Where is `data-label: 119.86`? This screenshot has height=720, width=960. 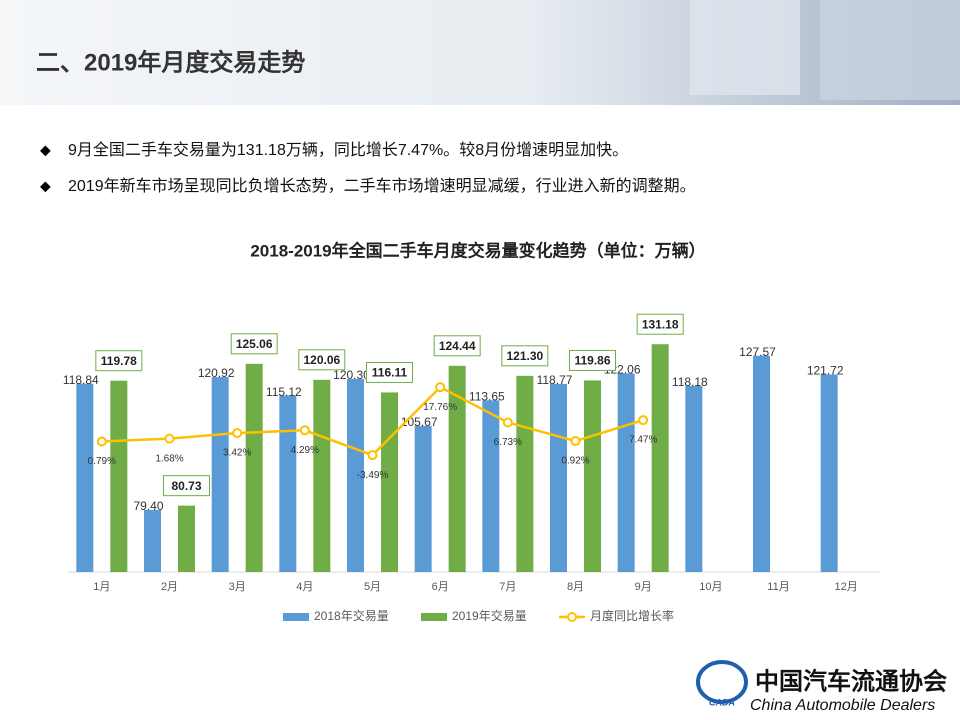 data-label: 119.86 is located at coordinates (592, 361).